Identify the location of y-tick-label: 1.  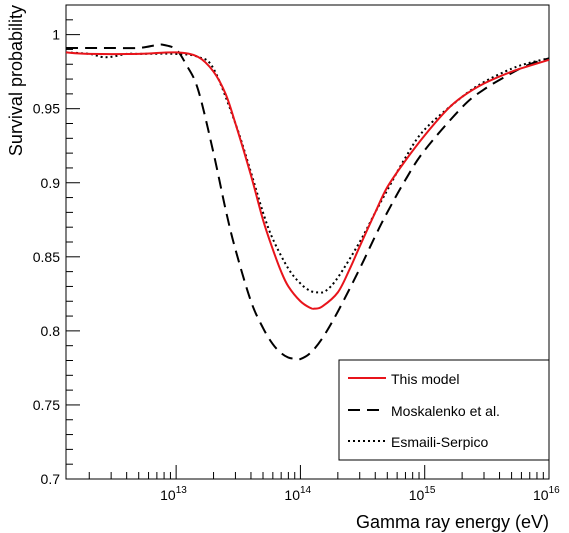
(56, 35).